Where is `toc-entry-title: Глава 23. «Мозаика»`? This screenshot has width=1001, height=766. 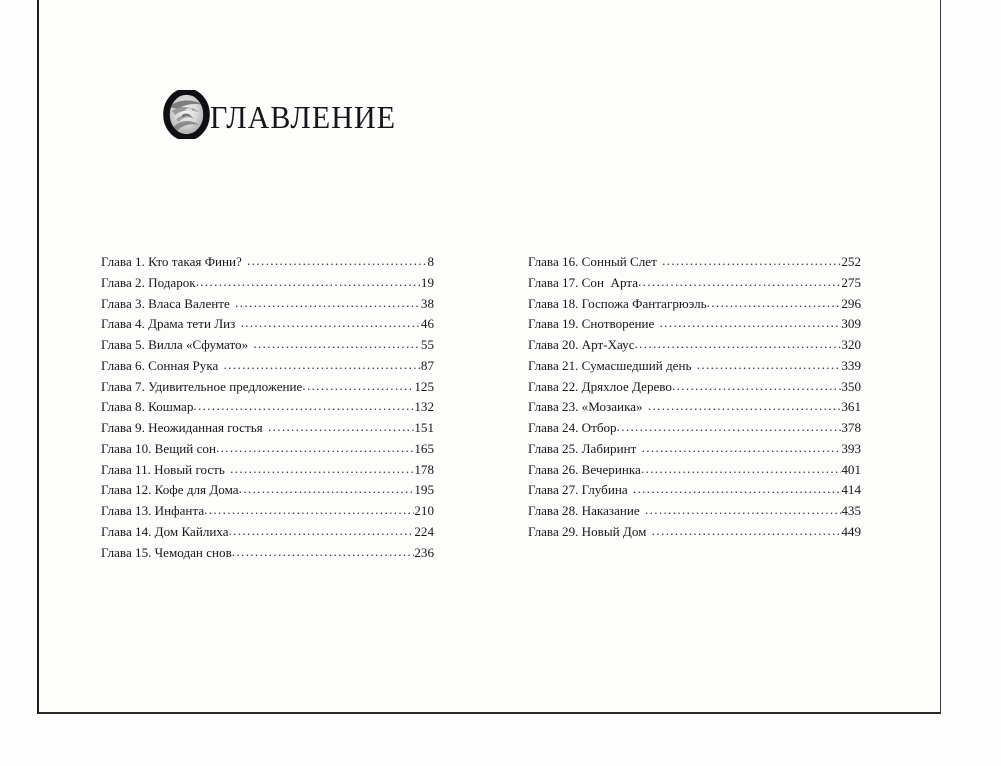
toc-entry-title: Глава 23. «Мозаика» is located at coordinates (587, 407).